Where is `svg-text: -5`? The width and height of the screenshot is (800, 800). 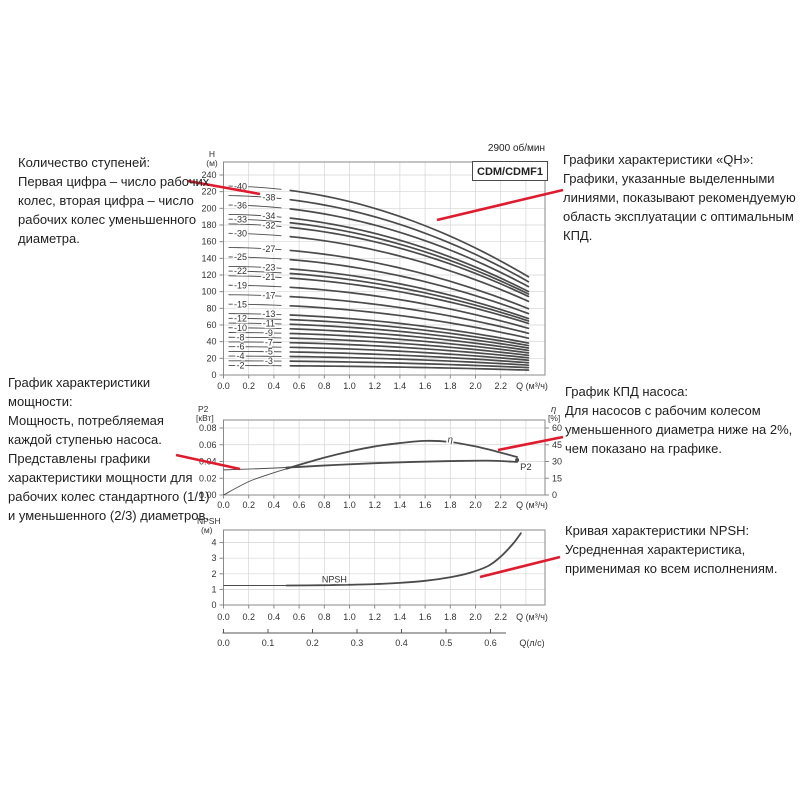
svg-text: -5 is located at coordinates (269, 352).